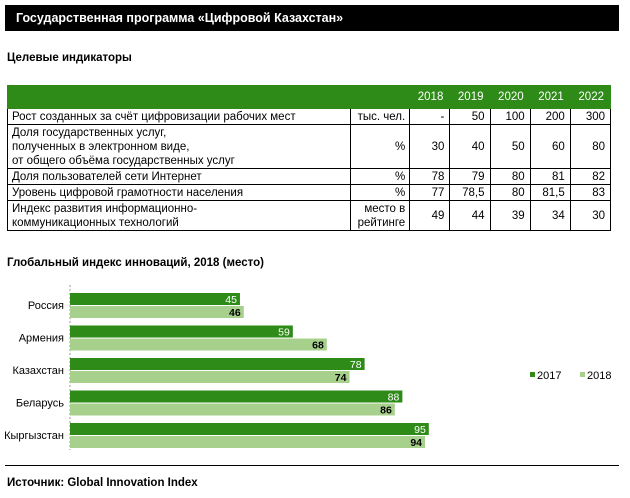 This screenshot has width=630, height=498. What do you see at coordinates (599, 376) in the screenshot?
I see `legend-label: 2018` at bounding box center [599, 376].